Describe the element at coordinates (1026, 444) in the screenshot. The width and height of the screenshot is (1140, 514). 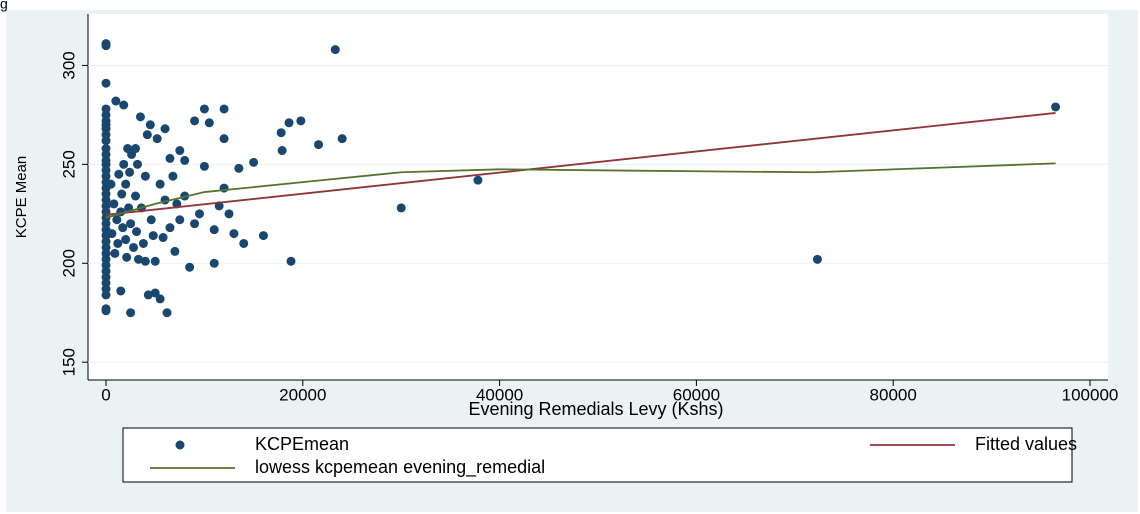
I see `legend-label: Fitted values` at that location.